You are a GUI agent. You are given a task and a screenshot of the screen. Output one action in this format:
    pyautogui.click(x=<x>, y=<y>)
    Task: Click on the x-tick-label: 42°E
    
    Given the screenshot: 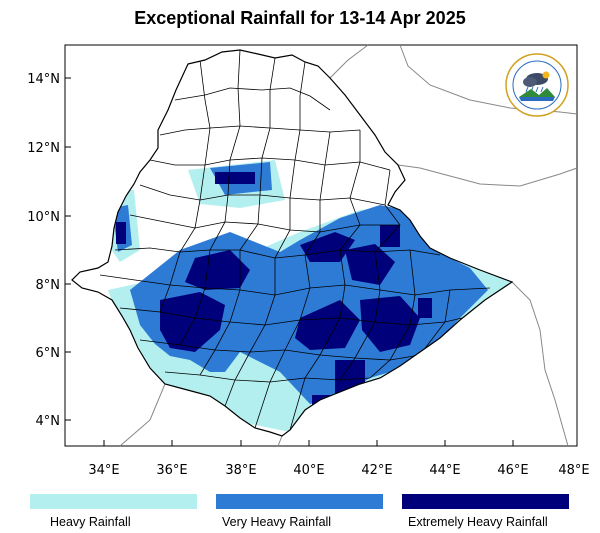 What is the action you would take?
    pyautogui.click(x=376, y=470)
    